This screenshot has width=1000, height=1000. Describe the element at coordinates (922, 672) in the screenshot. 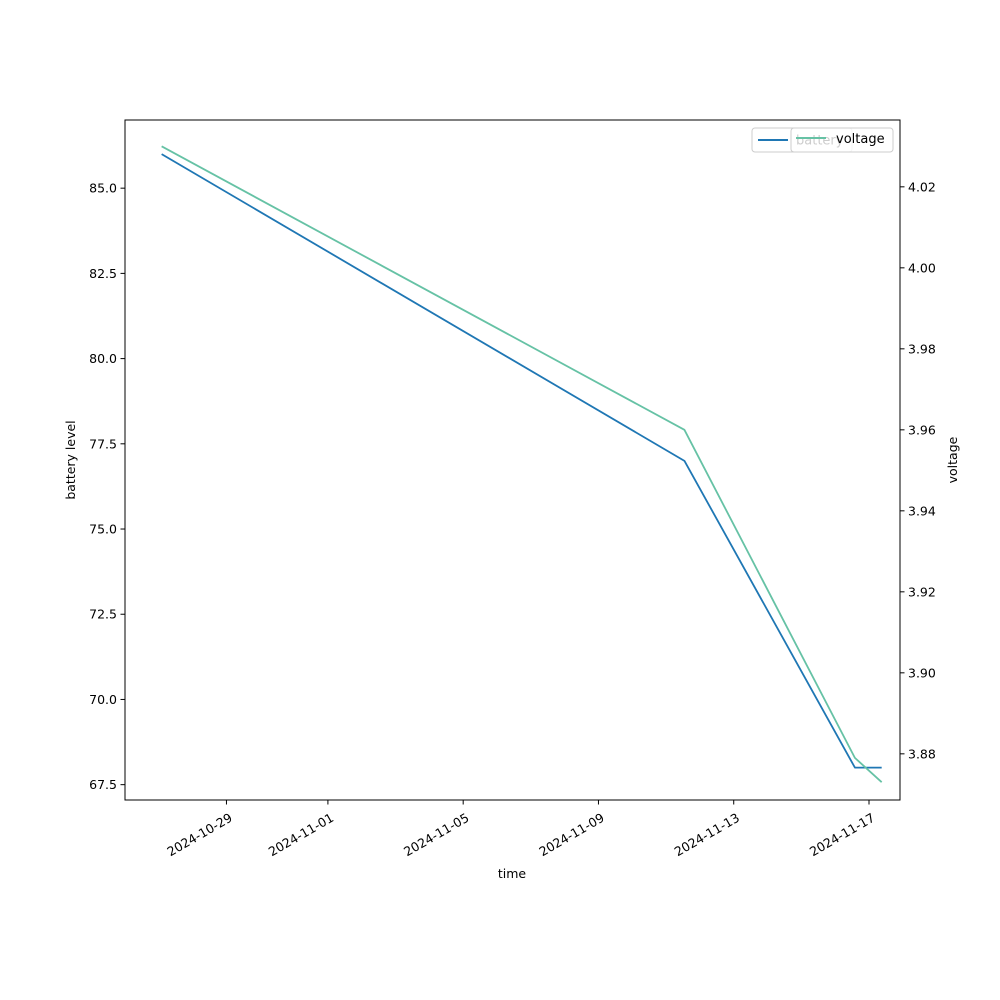

I see `right-y-tick-label: 3.90` at that location.